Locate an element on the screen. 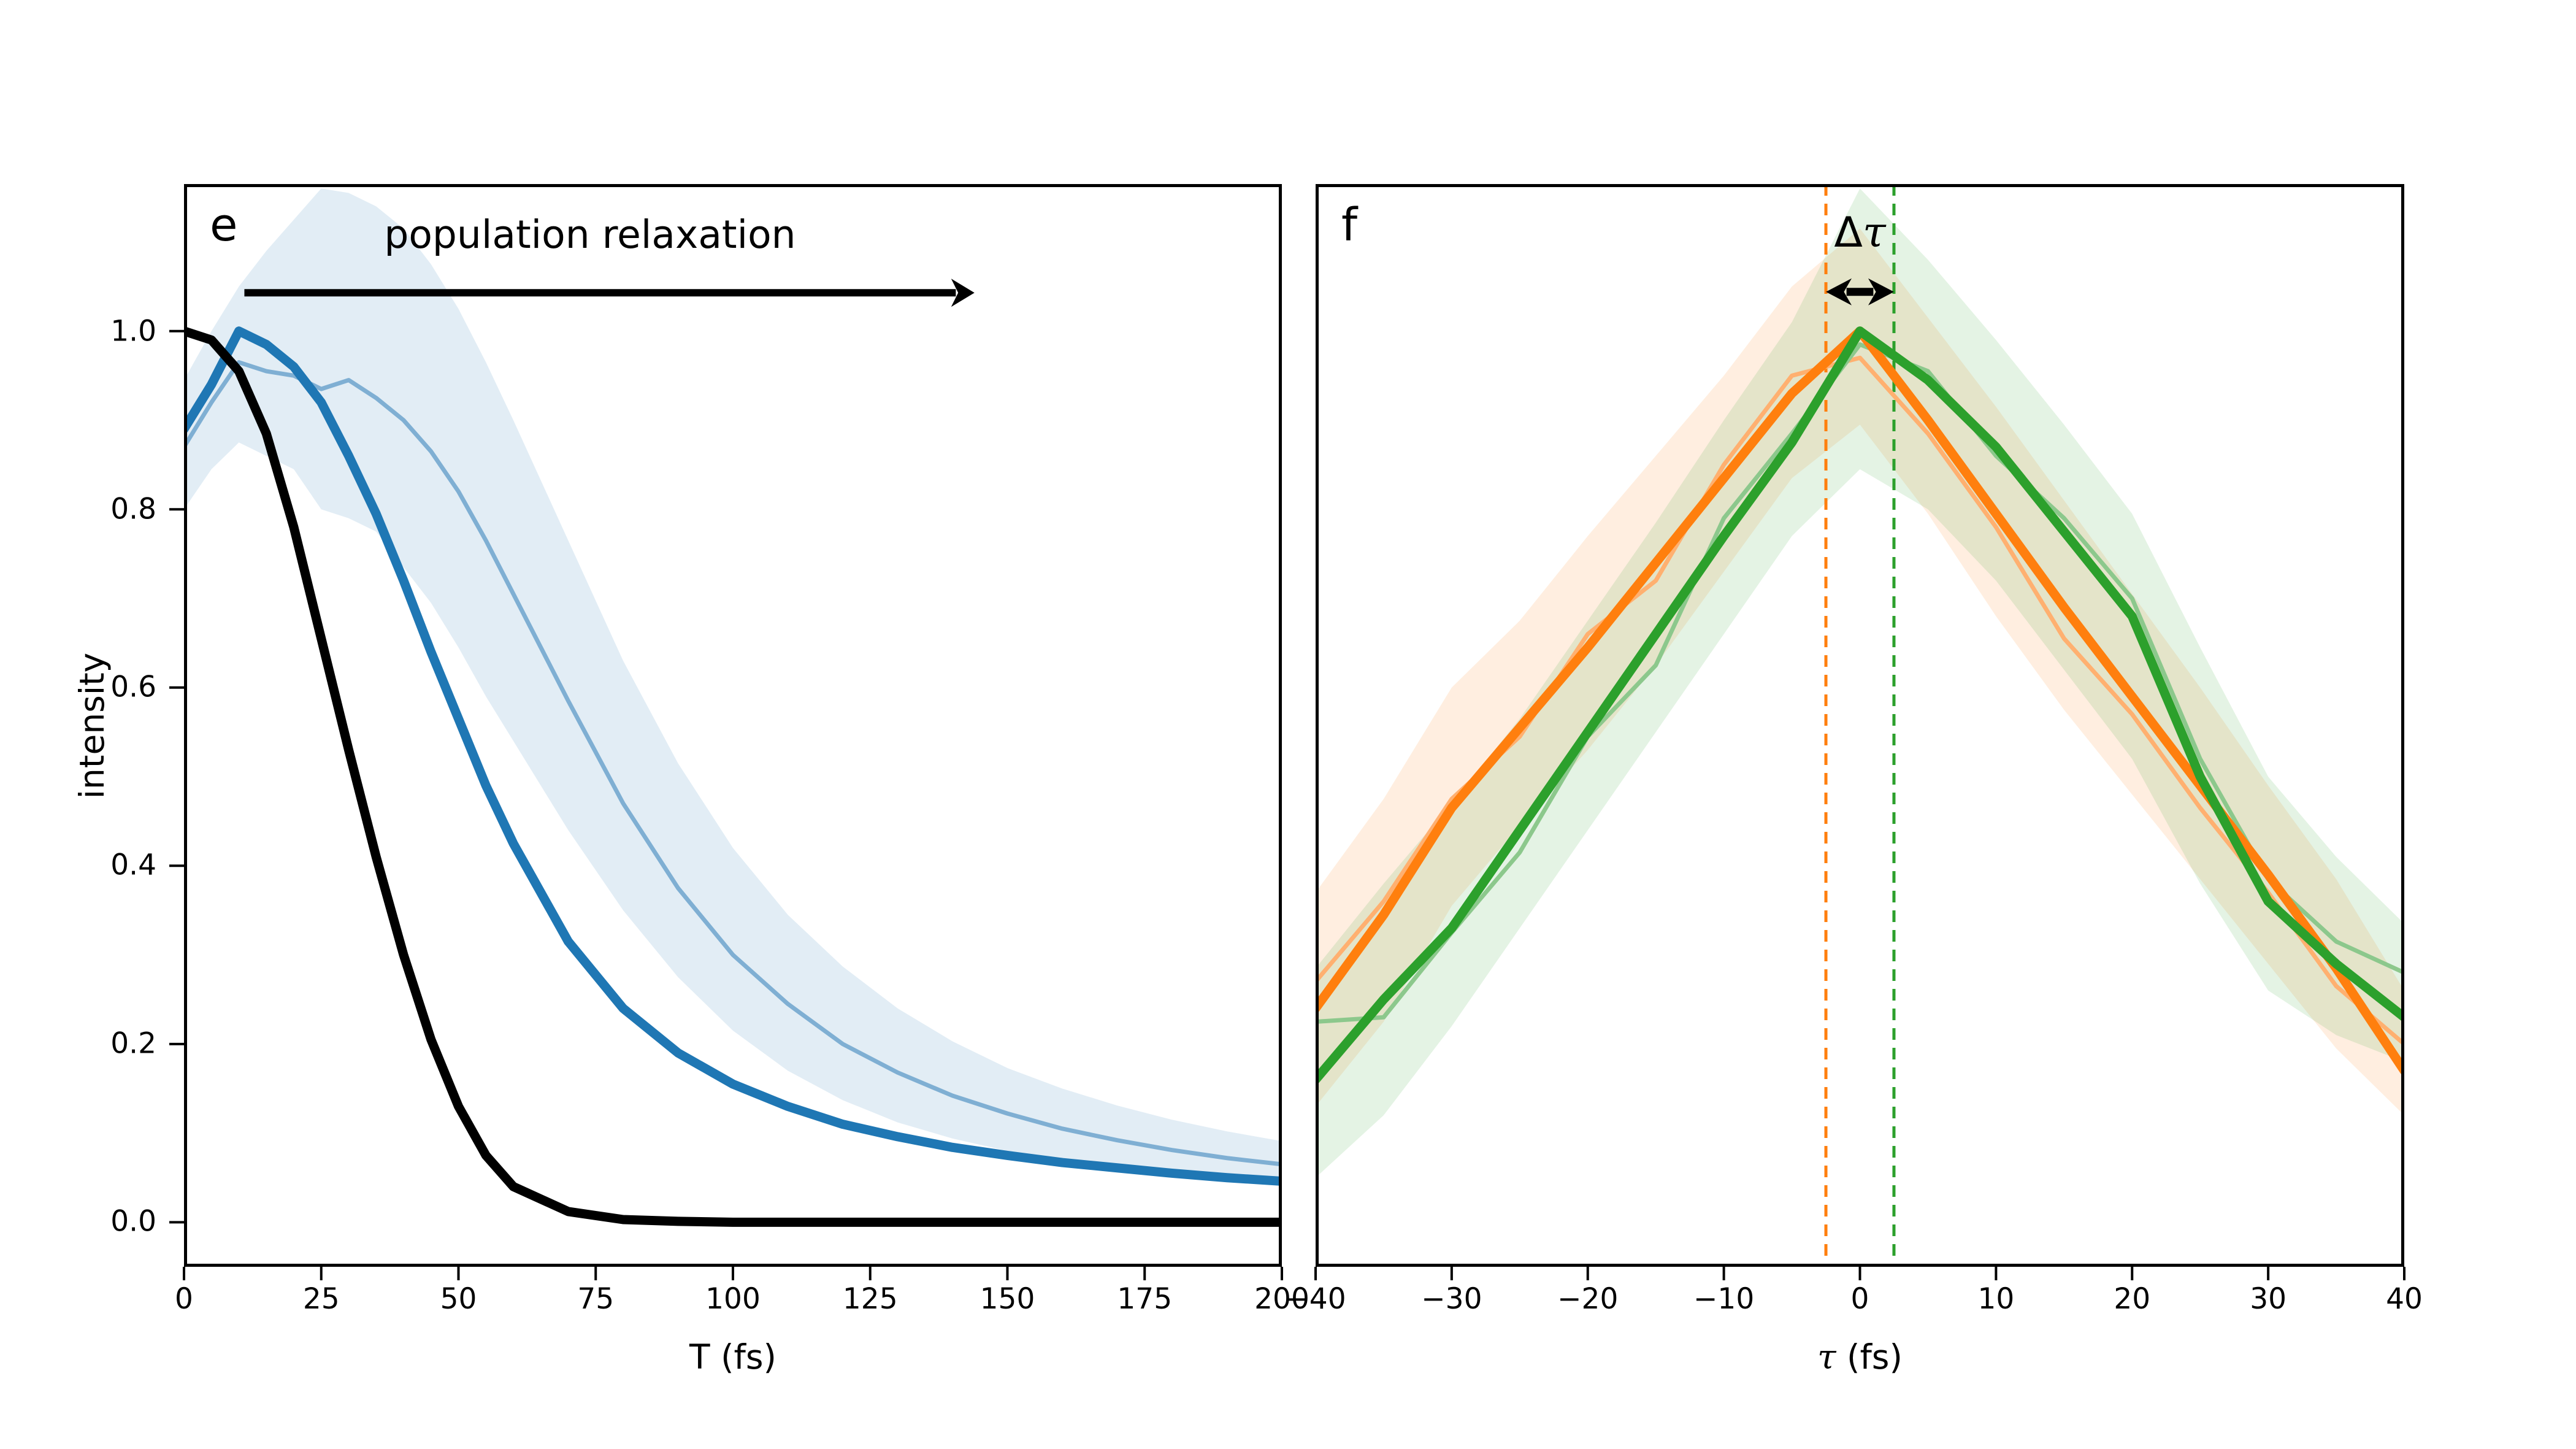  panel-f-letter: f is located at coordinates (1349, 225).